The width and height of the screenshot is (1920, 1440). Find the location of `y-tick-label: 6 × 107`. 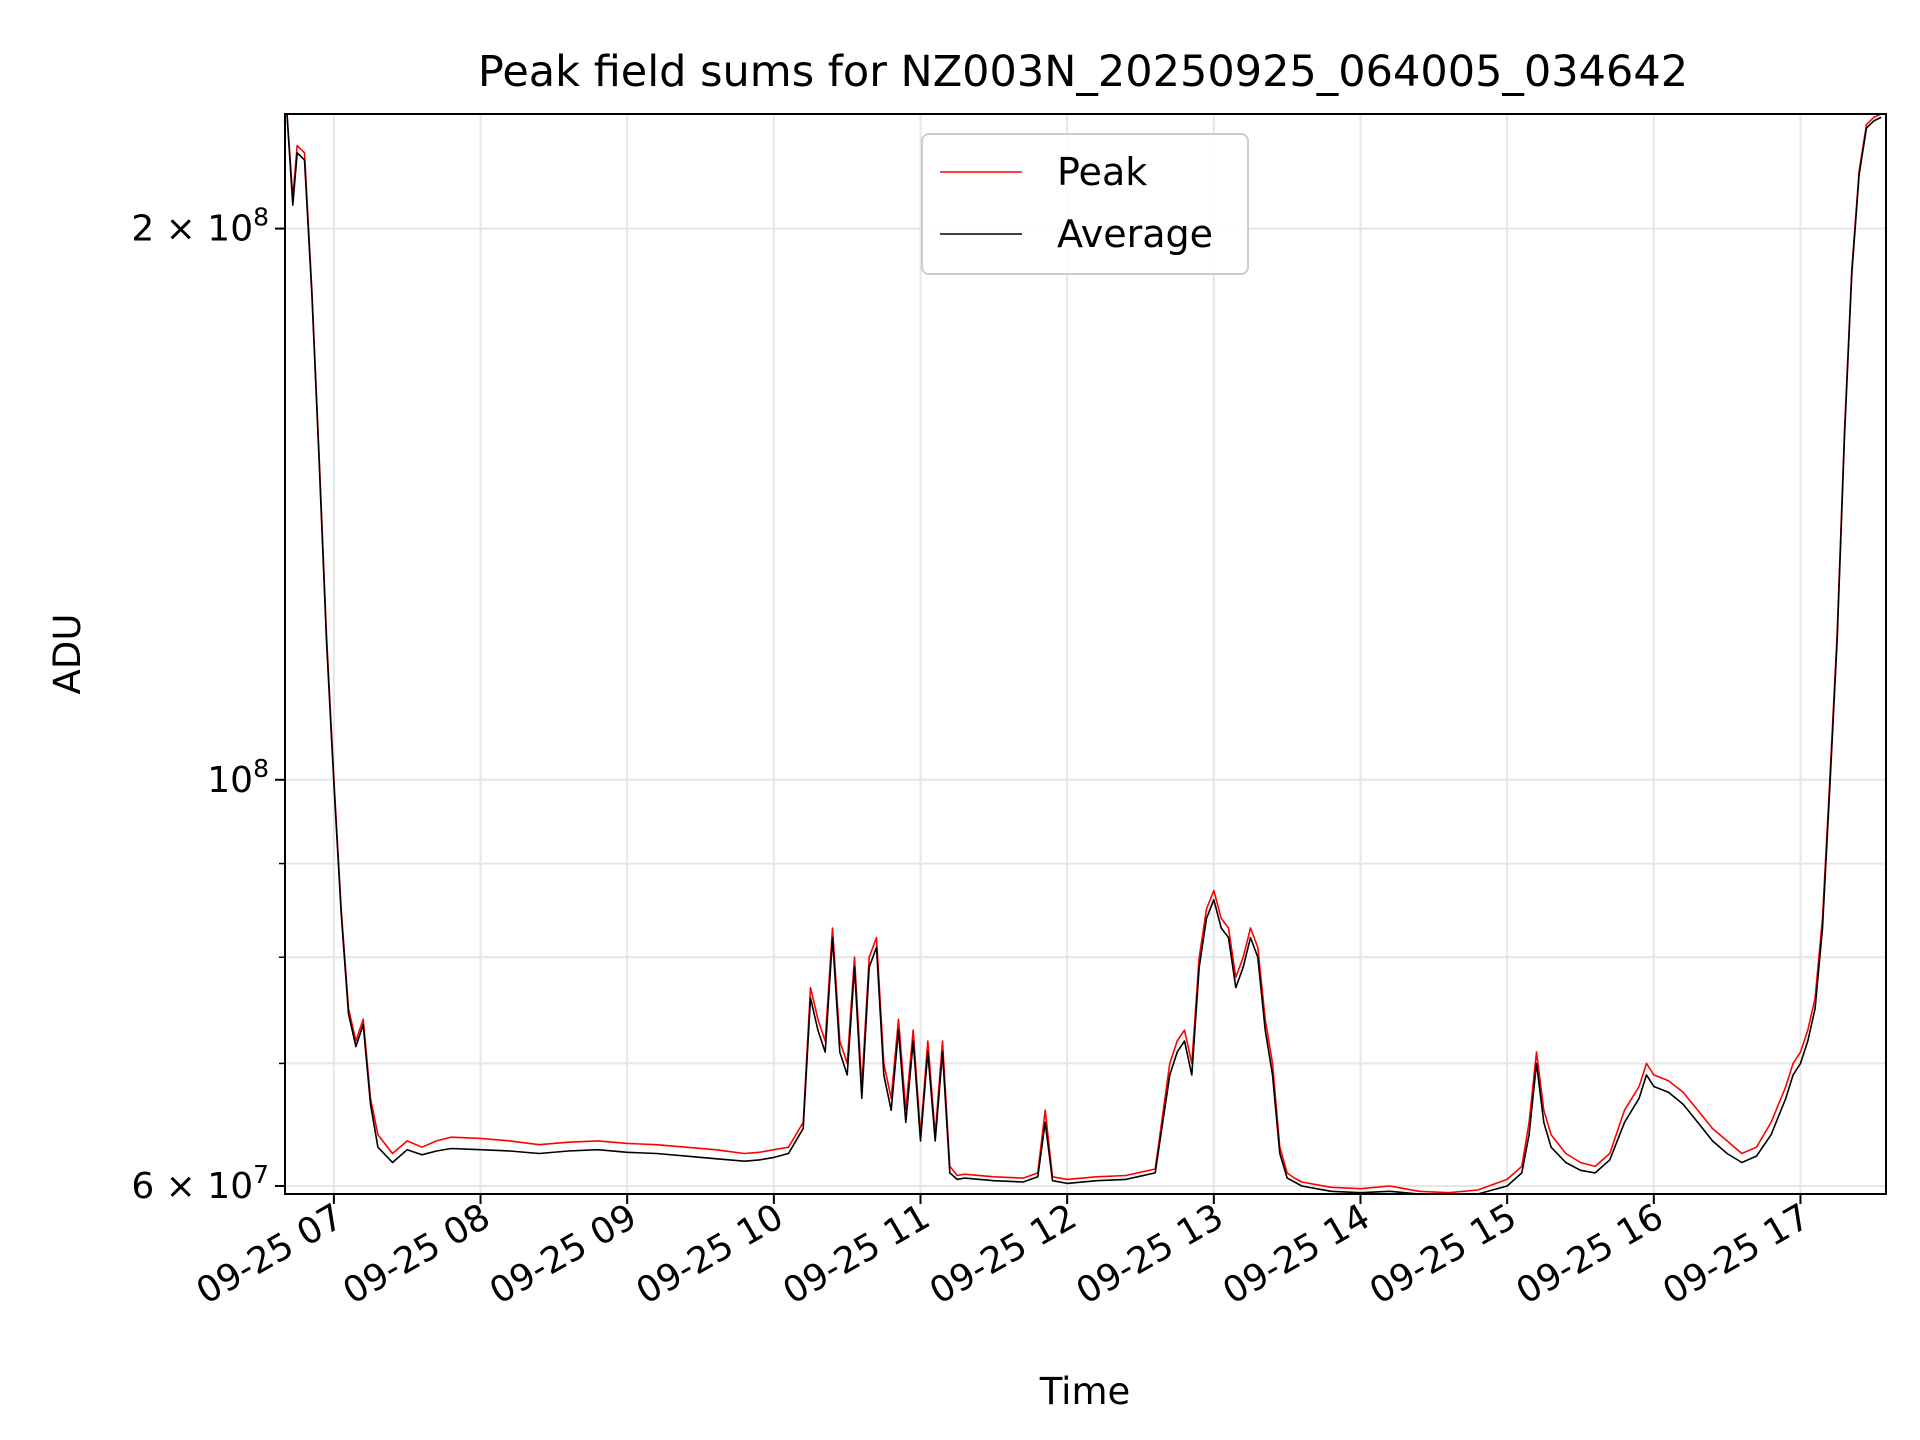

y-tick-label: 6 × 107 is located at coordinates (200, 1183).